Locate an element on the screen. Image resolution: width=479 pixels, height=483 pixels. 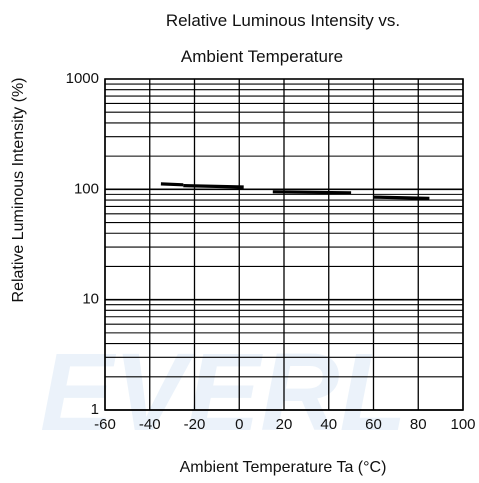
x-tick-label: 80 is located at coordinates (418, 424).